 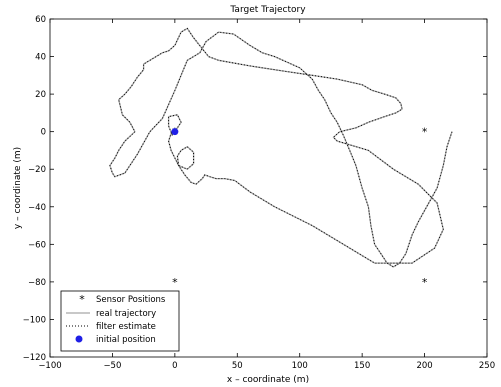 What do you see at coordinates (40, 58) in the screenshot?
I see `y-tick-label: 40` at bounding box center [40, 58].